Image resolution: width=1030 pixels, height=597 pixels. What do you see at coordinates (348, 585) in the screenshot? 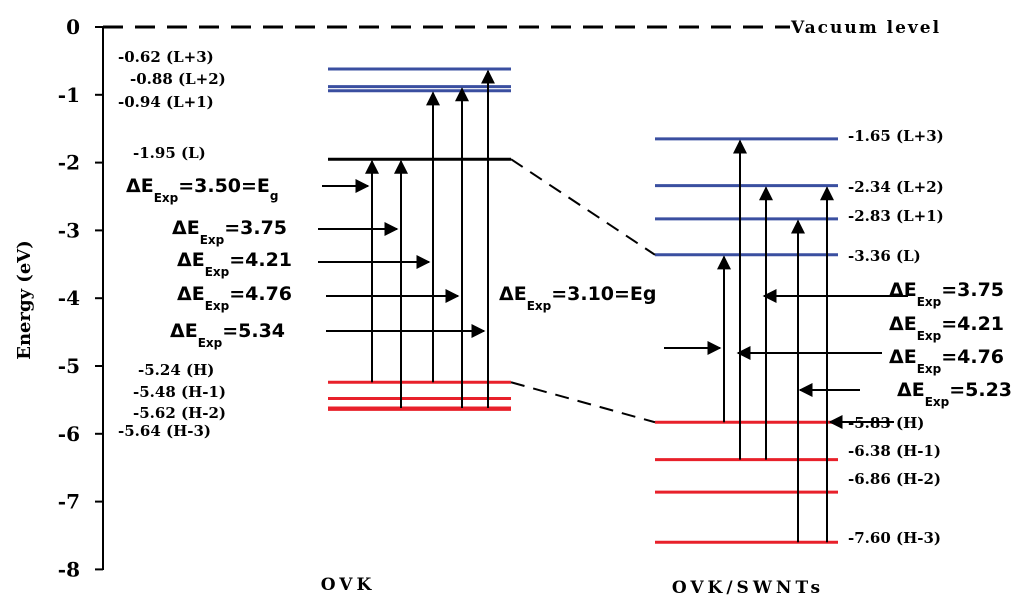
I see `system-label-ovk: OVK` at bounding box center [348, 585].